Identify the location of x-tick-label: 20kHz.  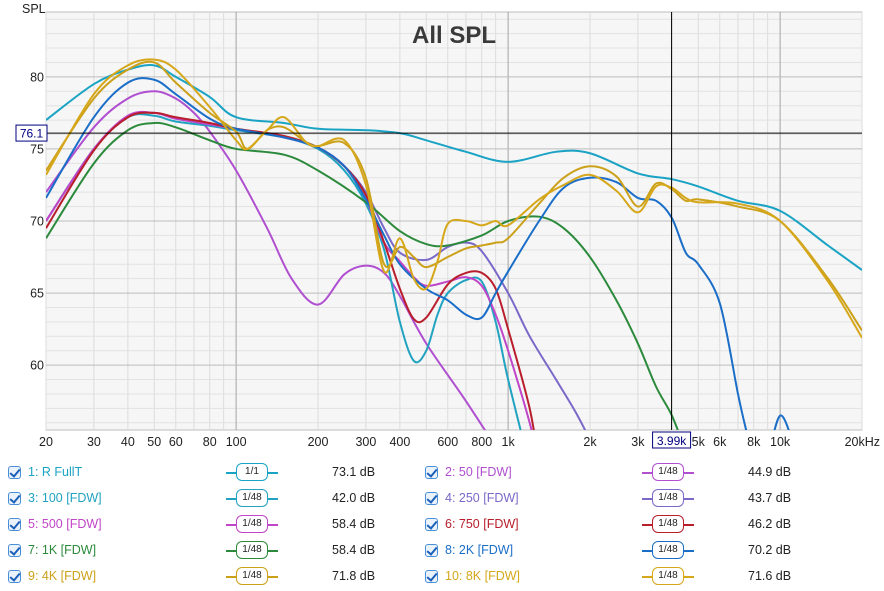
(862, 442).